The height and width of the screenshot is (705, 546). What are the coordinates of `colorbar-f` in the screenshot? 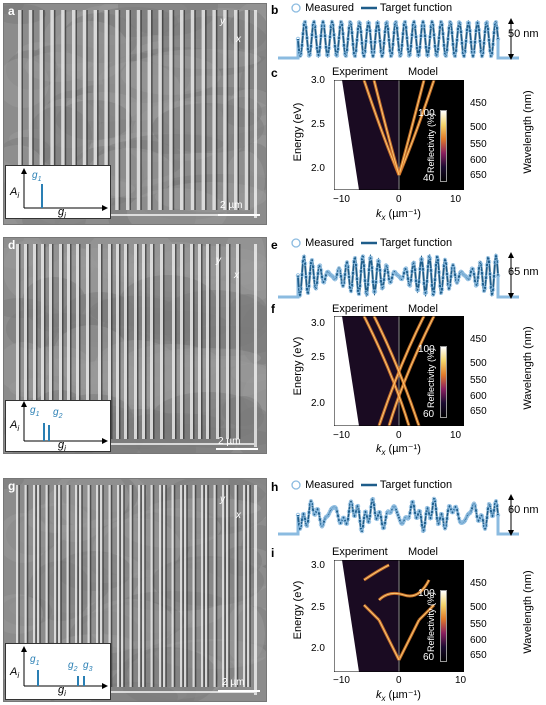 It's located at (443, 382).